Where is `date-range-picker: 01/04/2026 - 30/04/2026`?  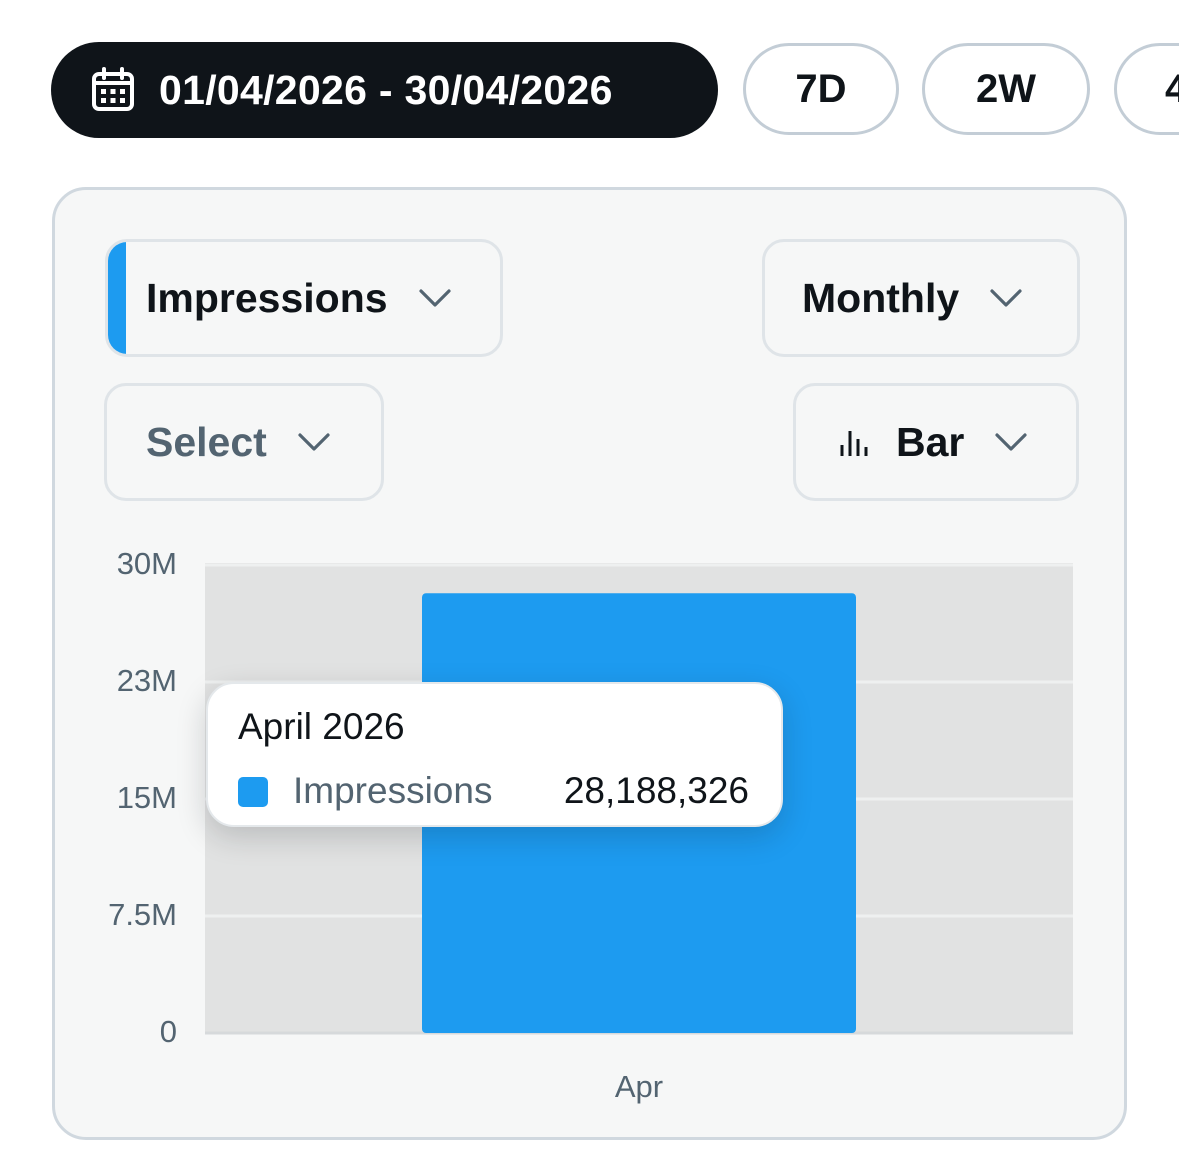
date-range-picker: 01/04/2026 - 30/04/2026 is located at coordinates (384, 90).